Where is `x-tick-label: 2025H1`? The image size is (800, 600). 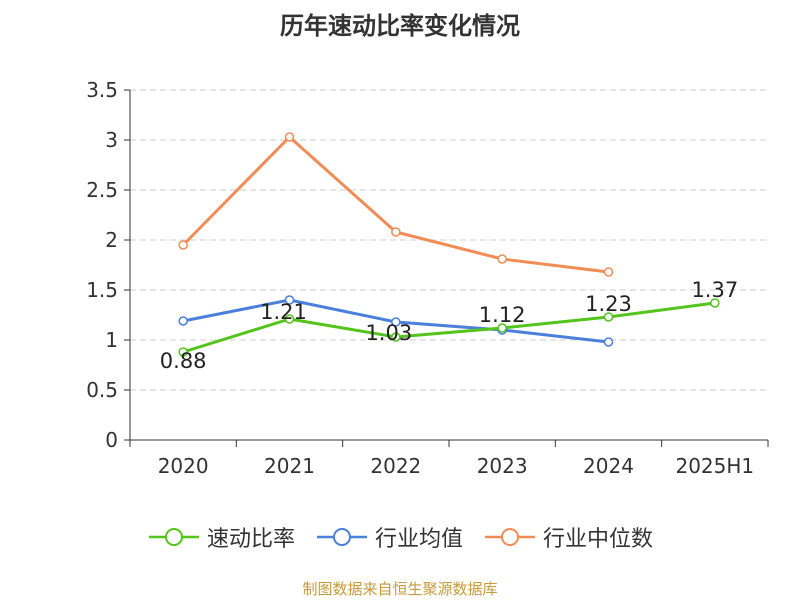
x-tick-label: 2025H1 is located at coordinates (714, 466).